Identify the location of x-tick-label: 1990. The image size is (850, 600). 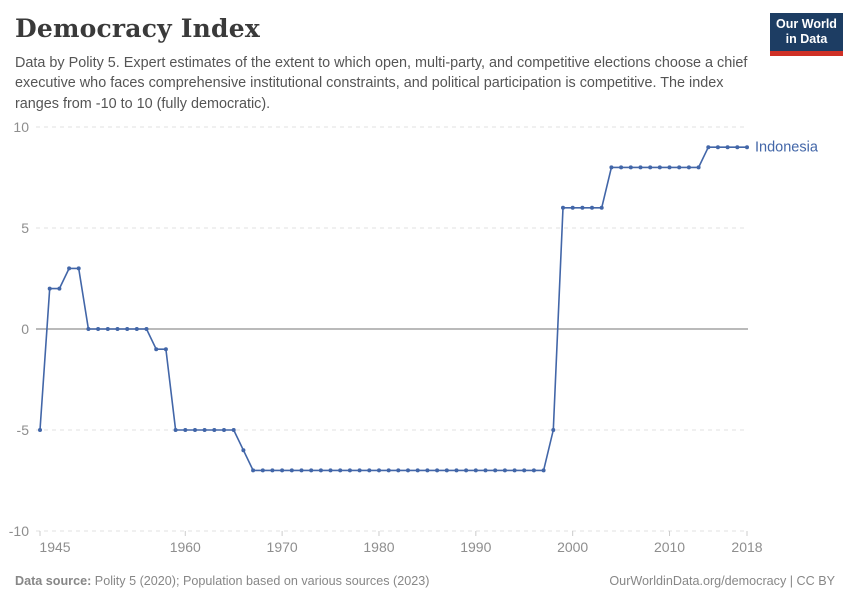
(475, 547).